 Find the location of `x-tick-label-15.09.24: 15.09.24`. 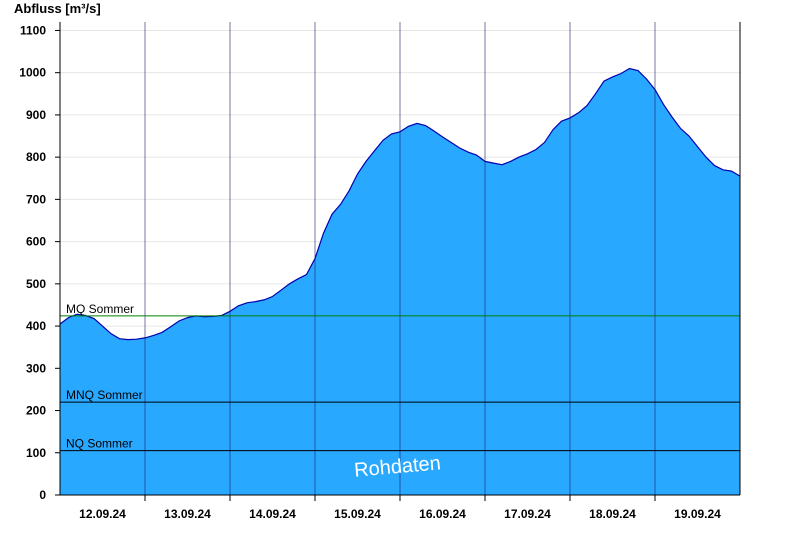

x-tick-label-15.09.24: 15.09.24 is located at coordinates (357, 514).